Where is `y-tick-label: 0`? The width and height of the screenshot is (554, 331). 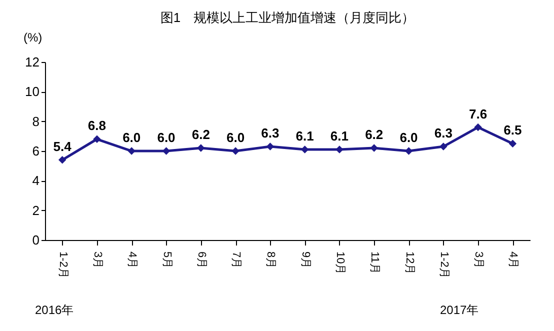
y-tick-label: 0 is located at coordinates (36, 240).